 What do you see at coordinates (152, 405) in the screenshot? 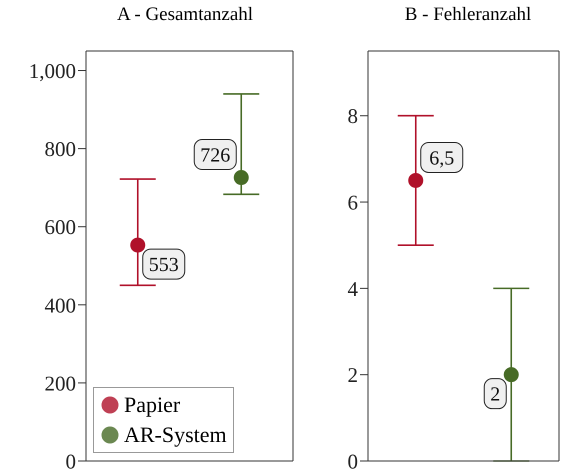
I see `legend-label: Papier` at bounding box center [152, 405].